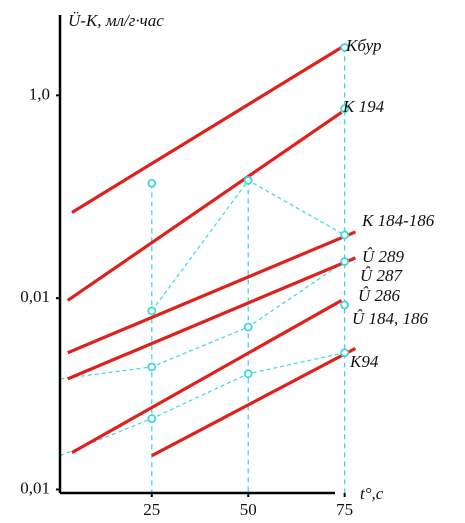  What do you see at coordinates (116, 20) in the screenshot?
I see `chart-title: Ü-K, мл/г·час` at bounding box center [116, 20].